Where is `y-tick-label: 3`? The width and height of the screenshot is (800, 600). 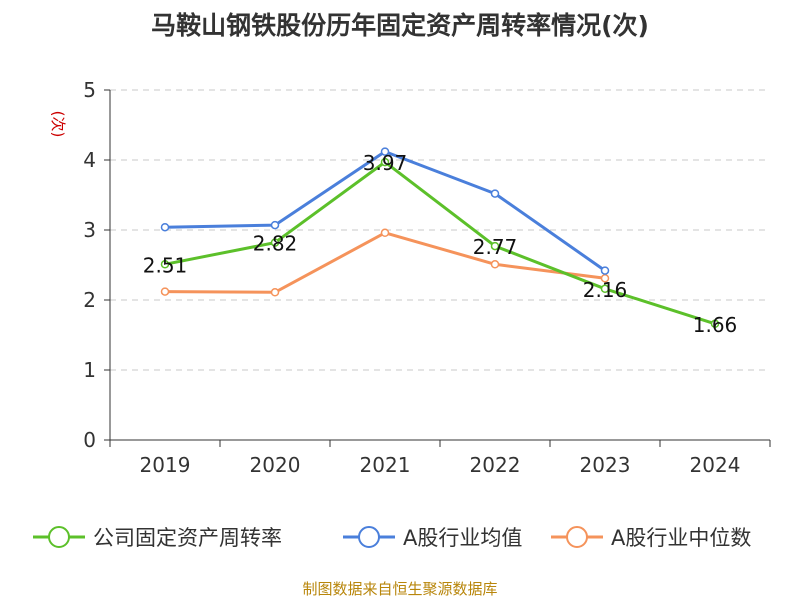 y-tick-label: 3 is located at coordinates (89, 230).